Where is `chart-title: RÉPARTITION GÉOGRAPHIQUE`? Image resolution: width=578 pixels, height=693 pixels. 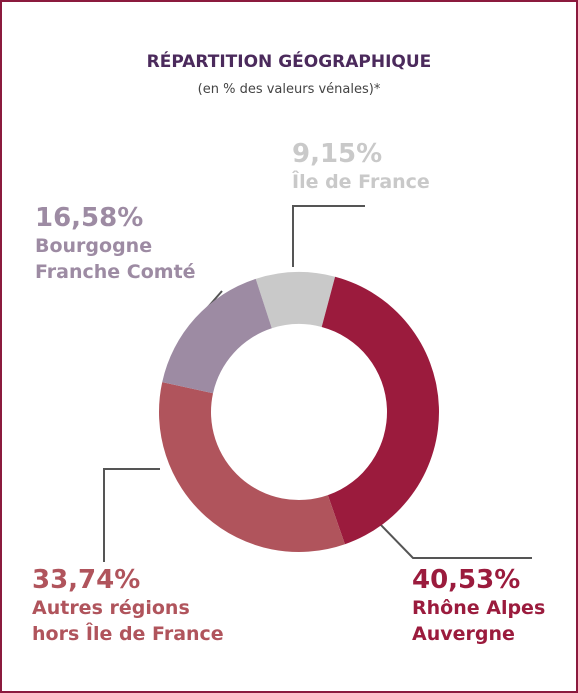 chart-title: RÉPARTITION GÉOGRAPHIQUE is located at coordinates (289, 62).